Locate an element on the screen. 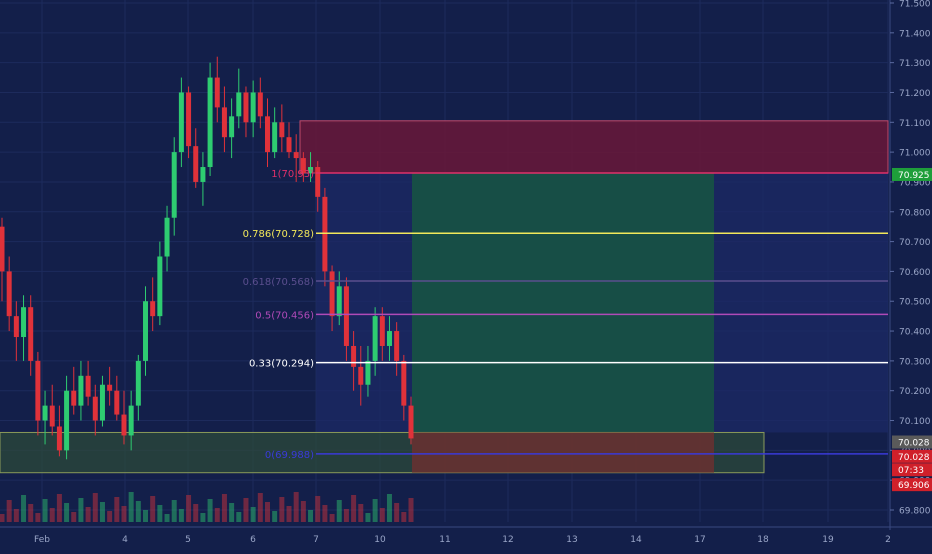 This screenshot has height=554, width=932. x-tick-label: Feb is located at coordinates (42, 540).